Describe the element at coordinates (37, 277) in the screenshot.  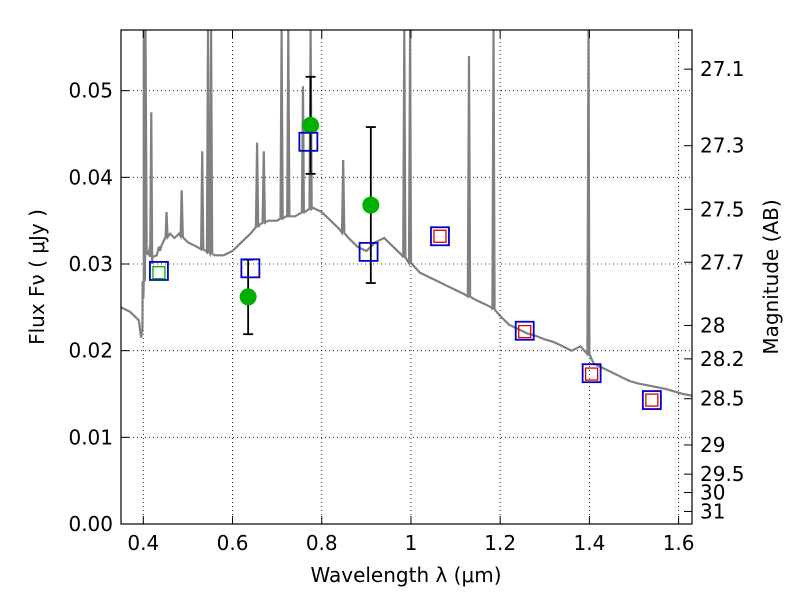
I see `y-axis-label: Flux Fν ( μJy )` at that location.